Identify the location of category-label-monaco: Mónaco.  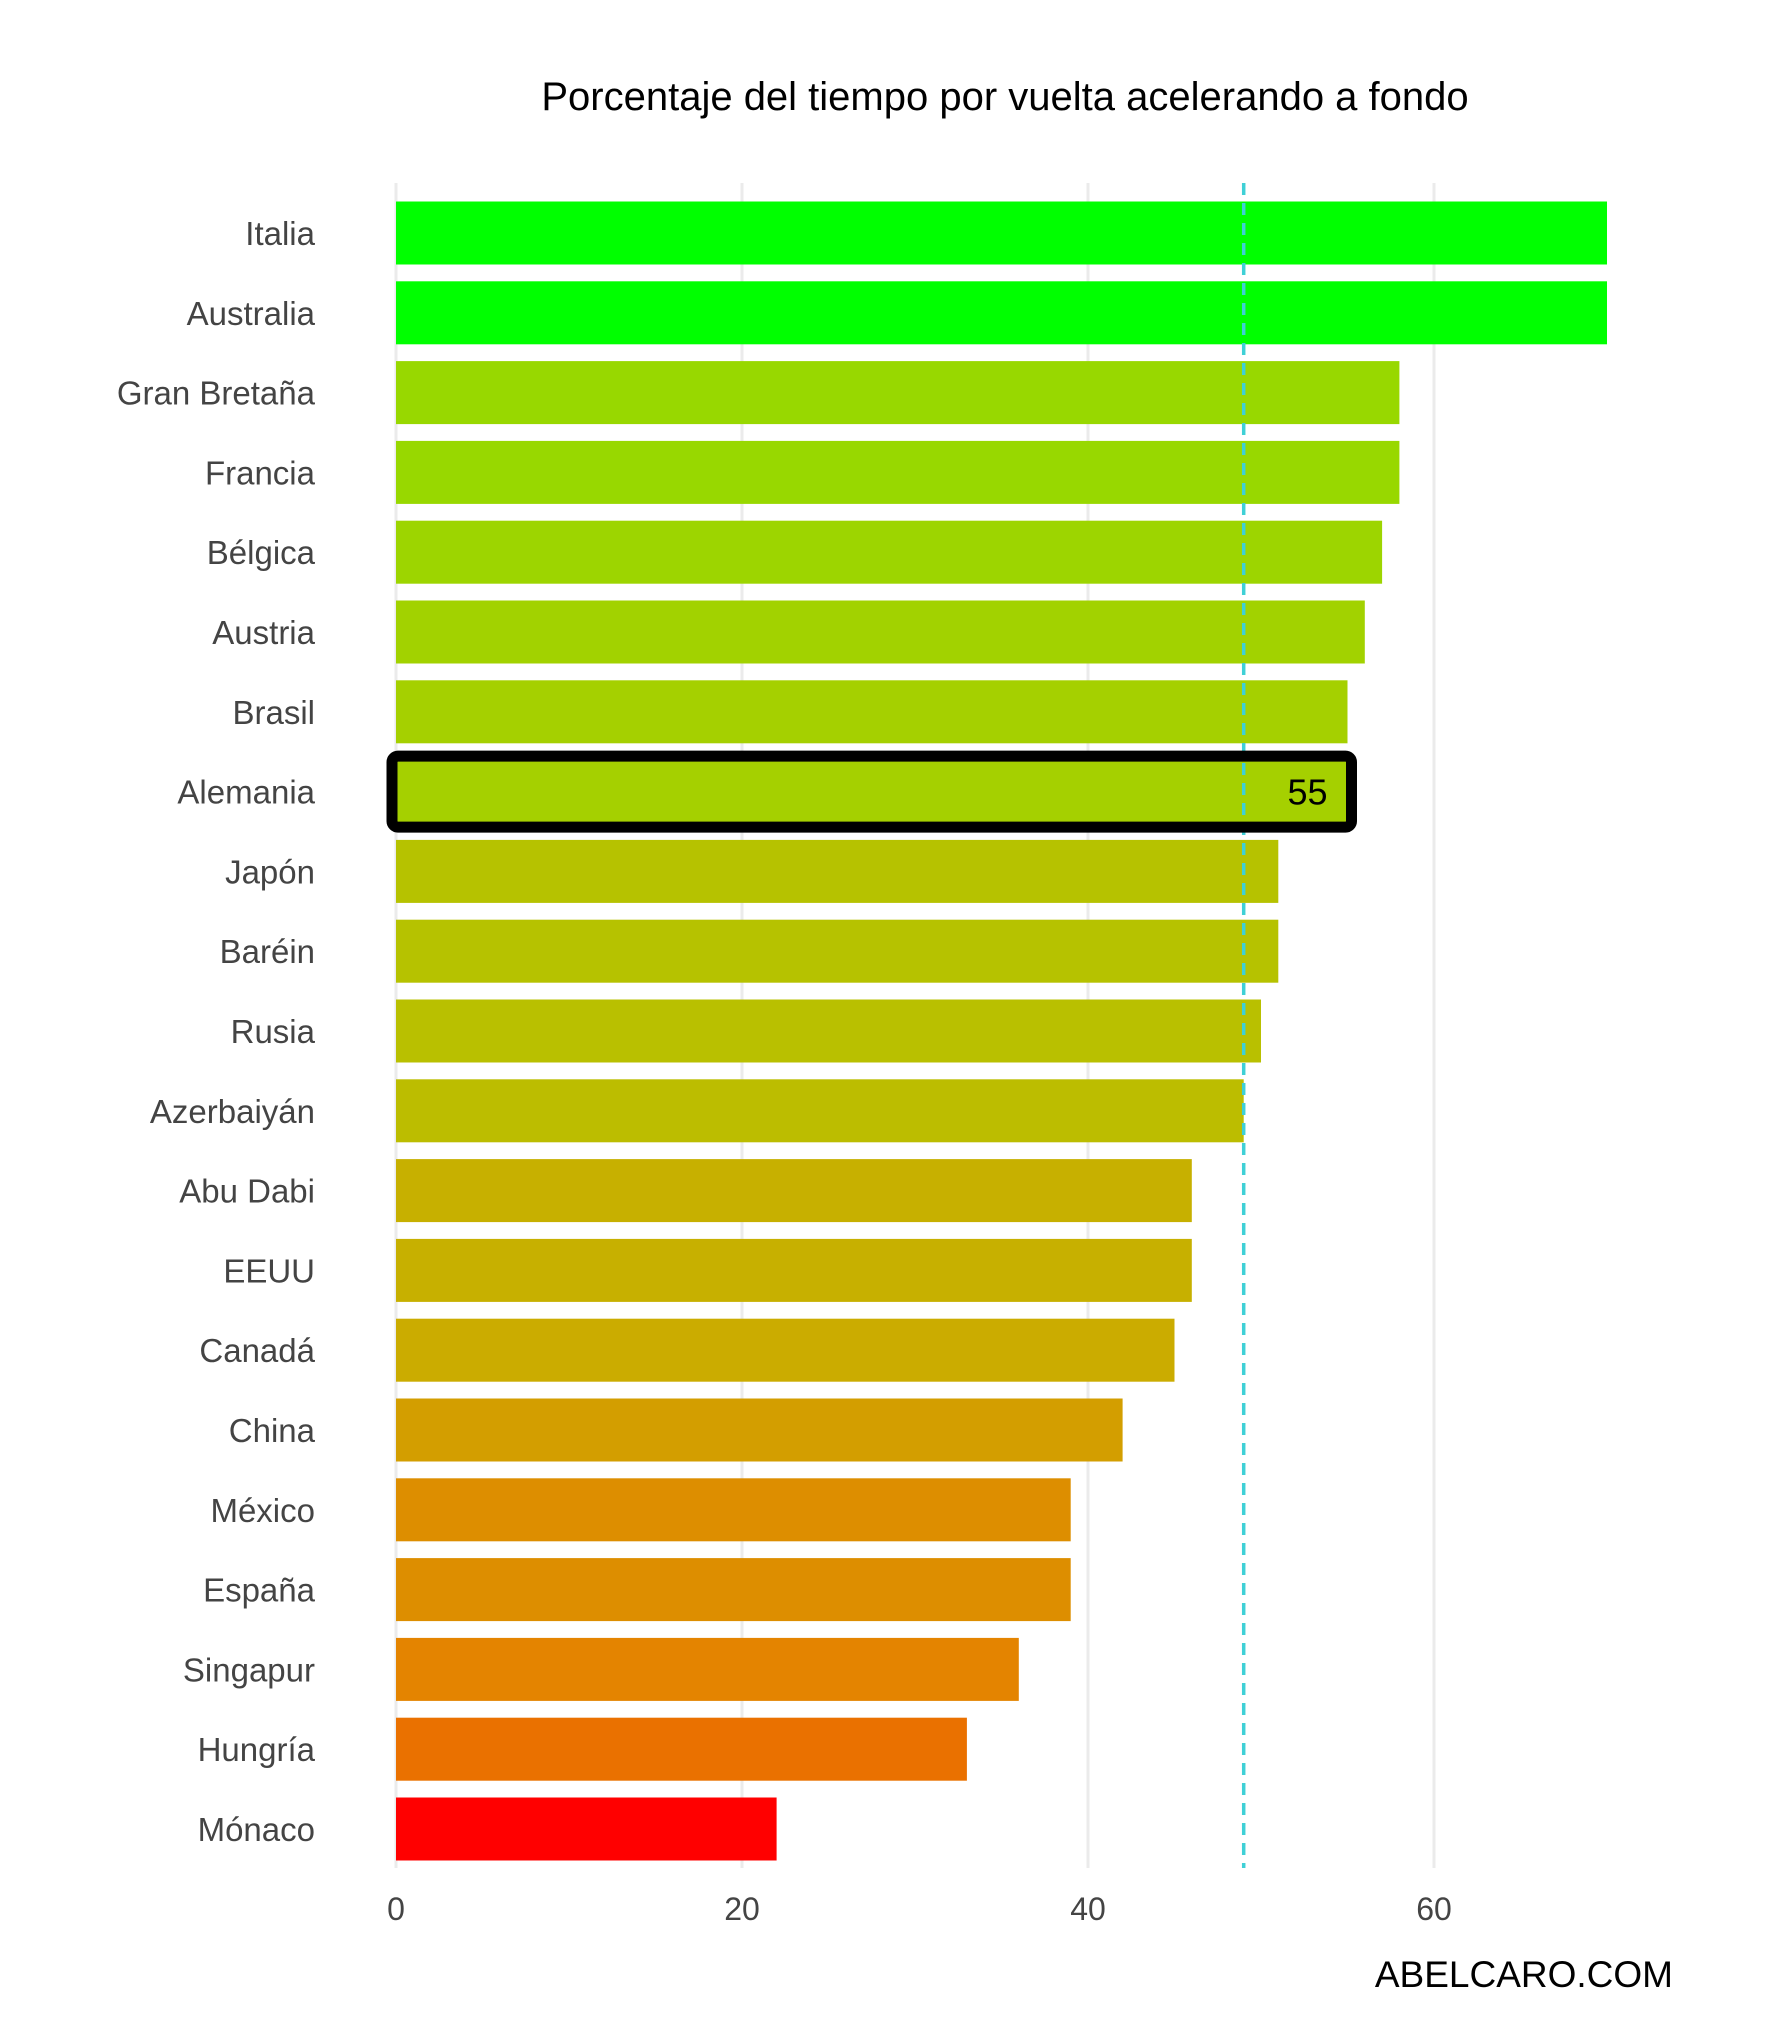
(256, 1829).